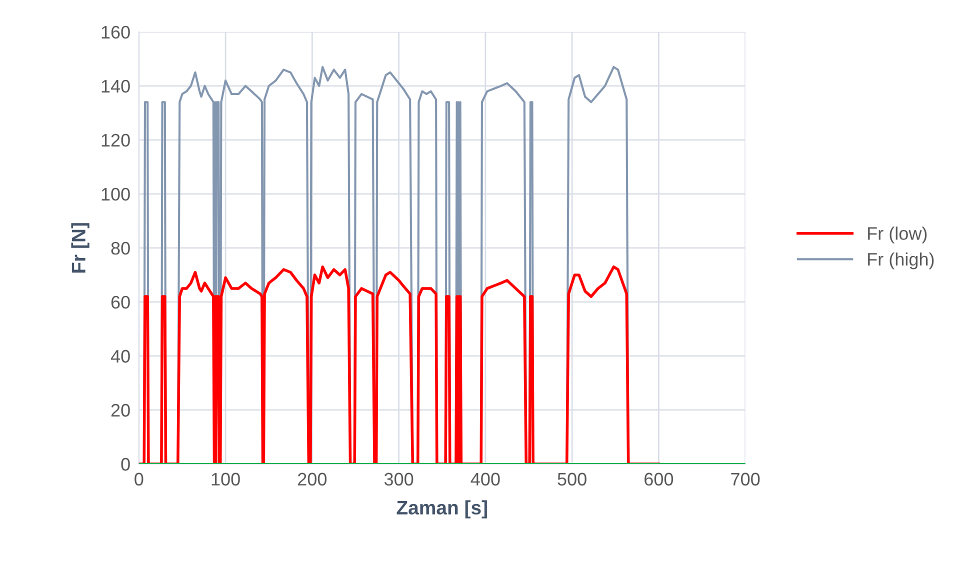  I want to click on x-tick-label: 400, so click(485, 479).